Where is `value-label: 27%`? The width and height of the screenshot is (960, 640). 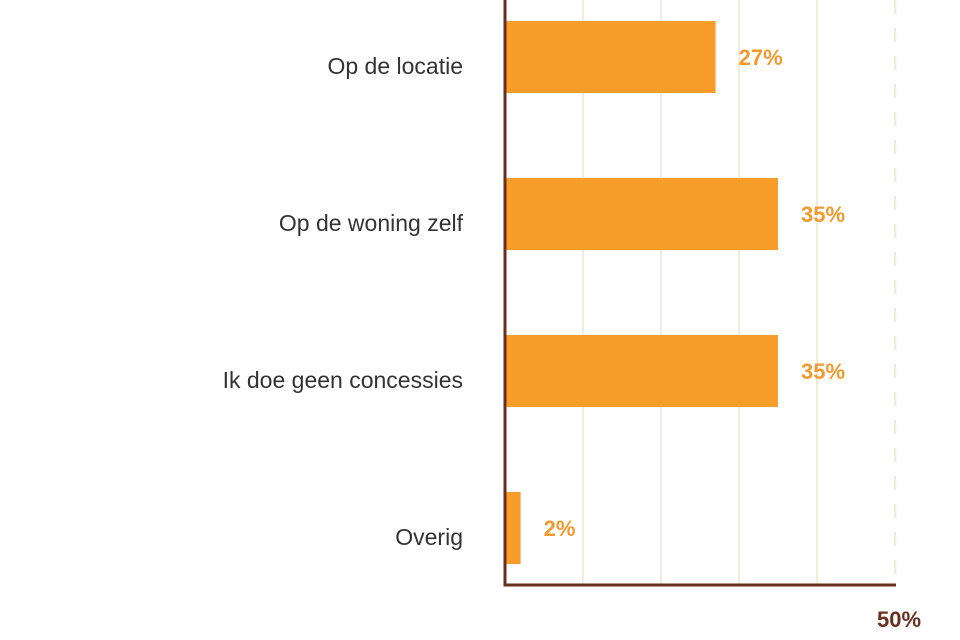 value-label: 27% is located at coordinates (761, 57).